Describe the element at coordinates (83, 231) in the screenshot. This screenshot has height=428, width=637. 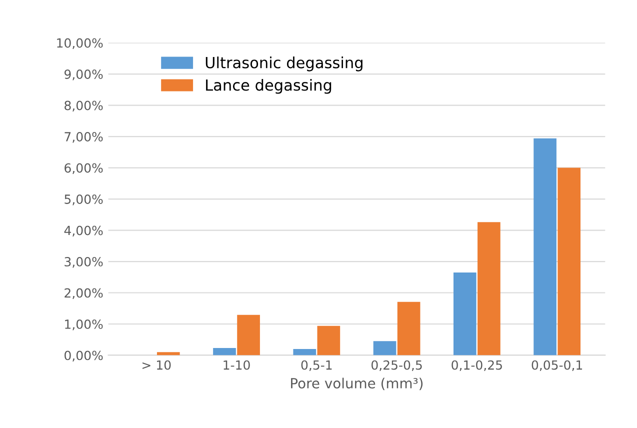
I see `y-tick-label: 4,00%` at that location.